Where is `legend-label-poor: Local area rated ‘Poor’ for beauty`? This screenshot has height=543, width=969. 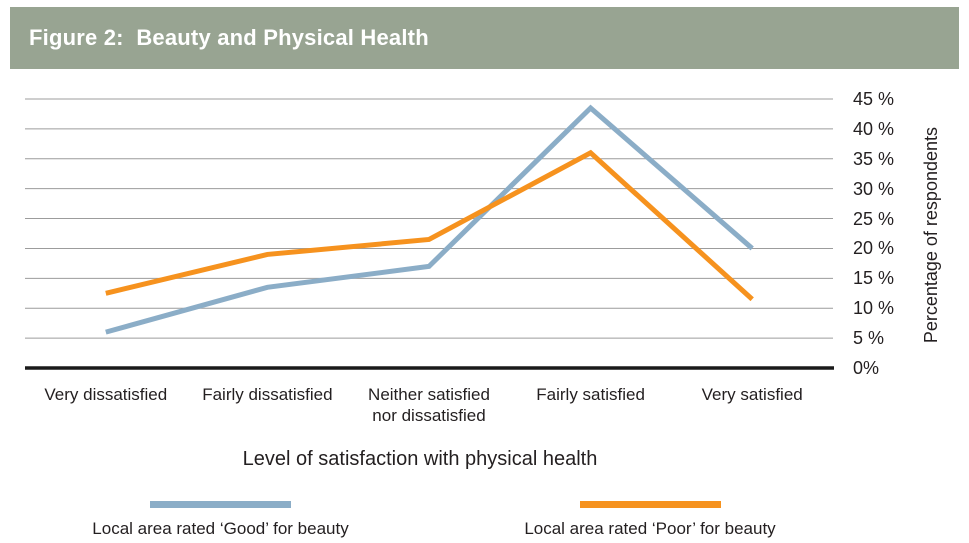 legend-label-poor: Local area rated ‘Poor’ for beauty is located at coordinates (650, 528).